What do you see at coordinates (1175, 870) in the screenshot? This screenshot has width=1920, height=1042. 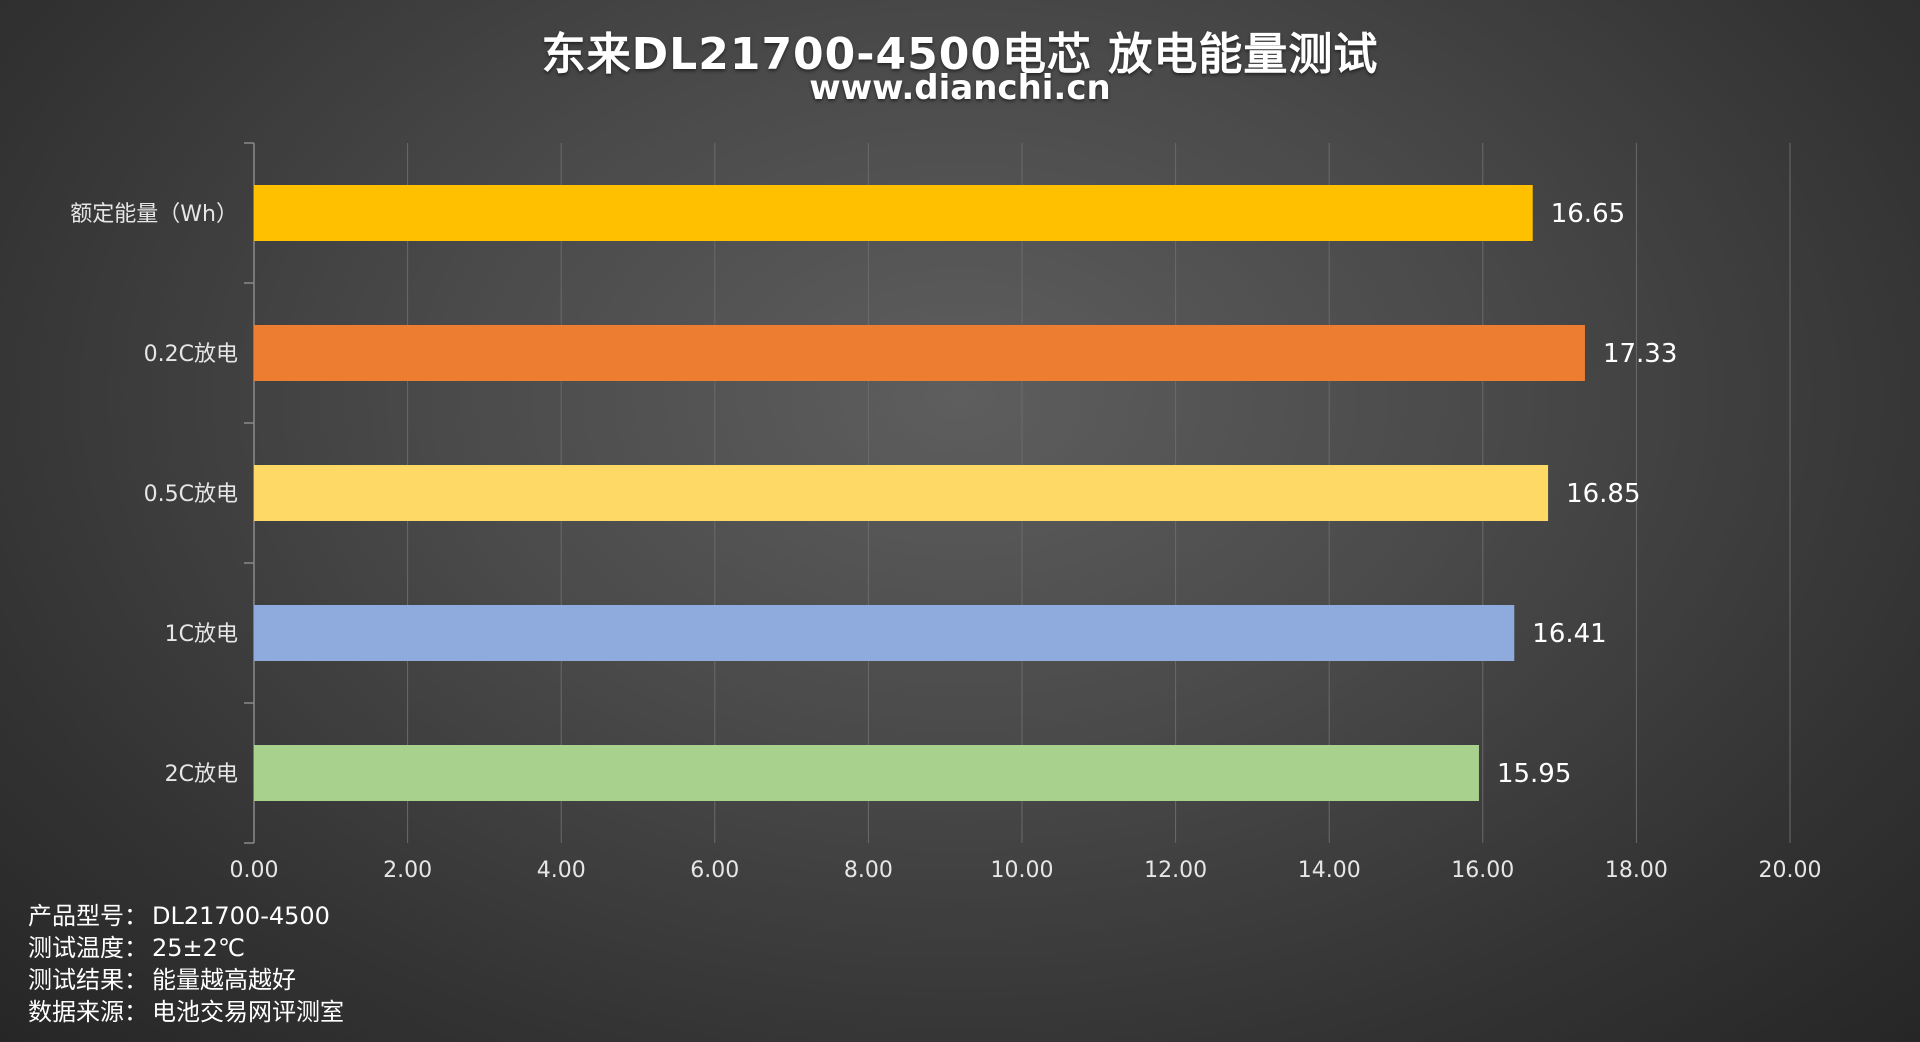 I see `x-tick-label: 12.00` at bounding box center [1175, 870].